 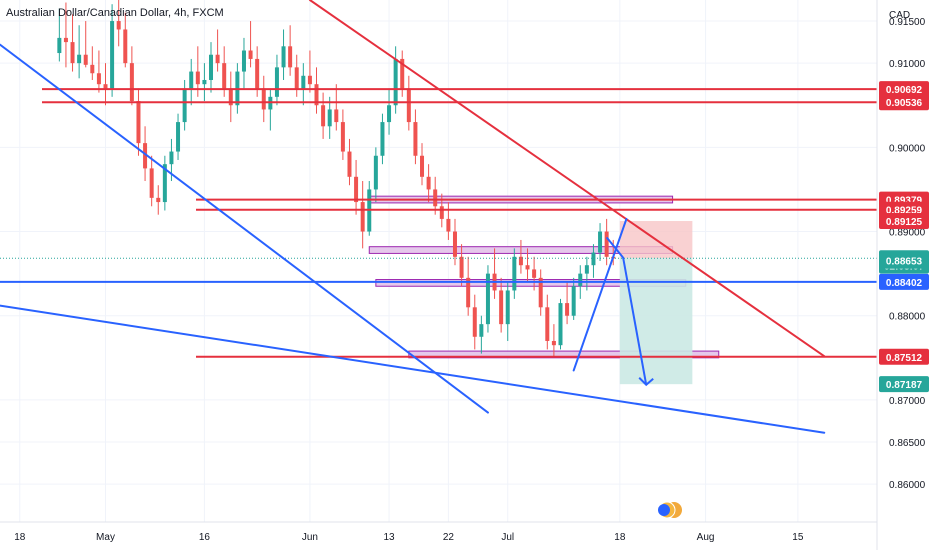 I want to click on time-tick-label: 13, so click(x=389, y=537).